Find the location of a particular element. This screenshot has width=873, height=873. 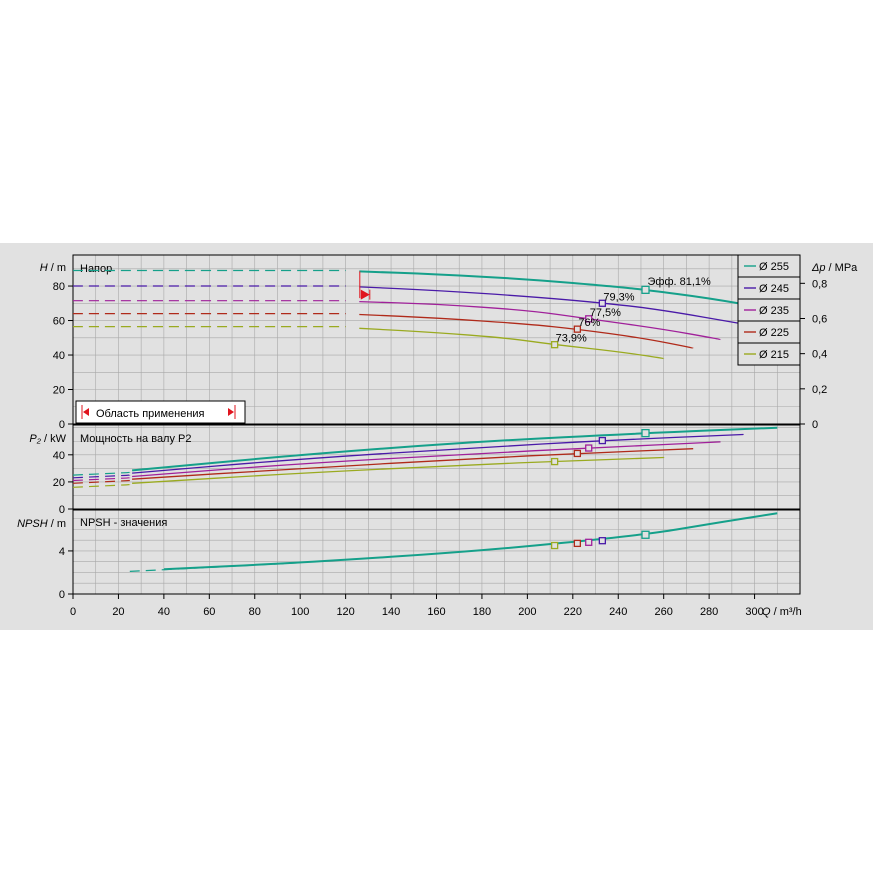

power-series-d235-line is located at coordinates (427, 459).